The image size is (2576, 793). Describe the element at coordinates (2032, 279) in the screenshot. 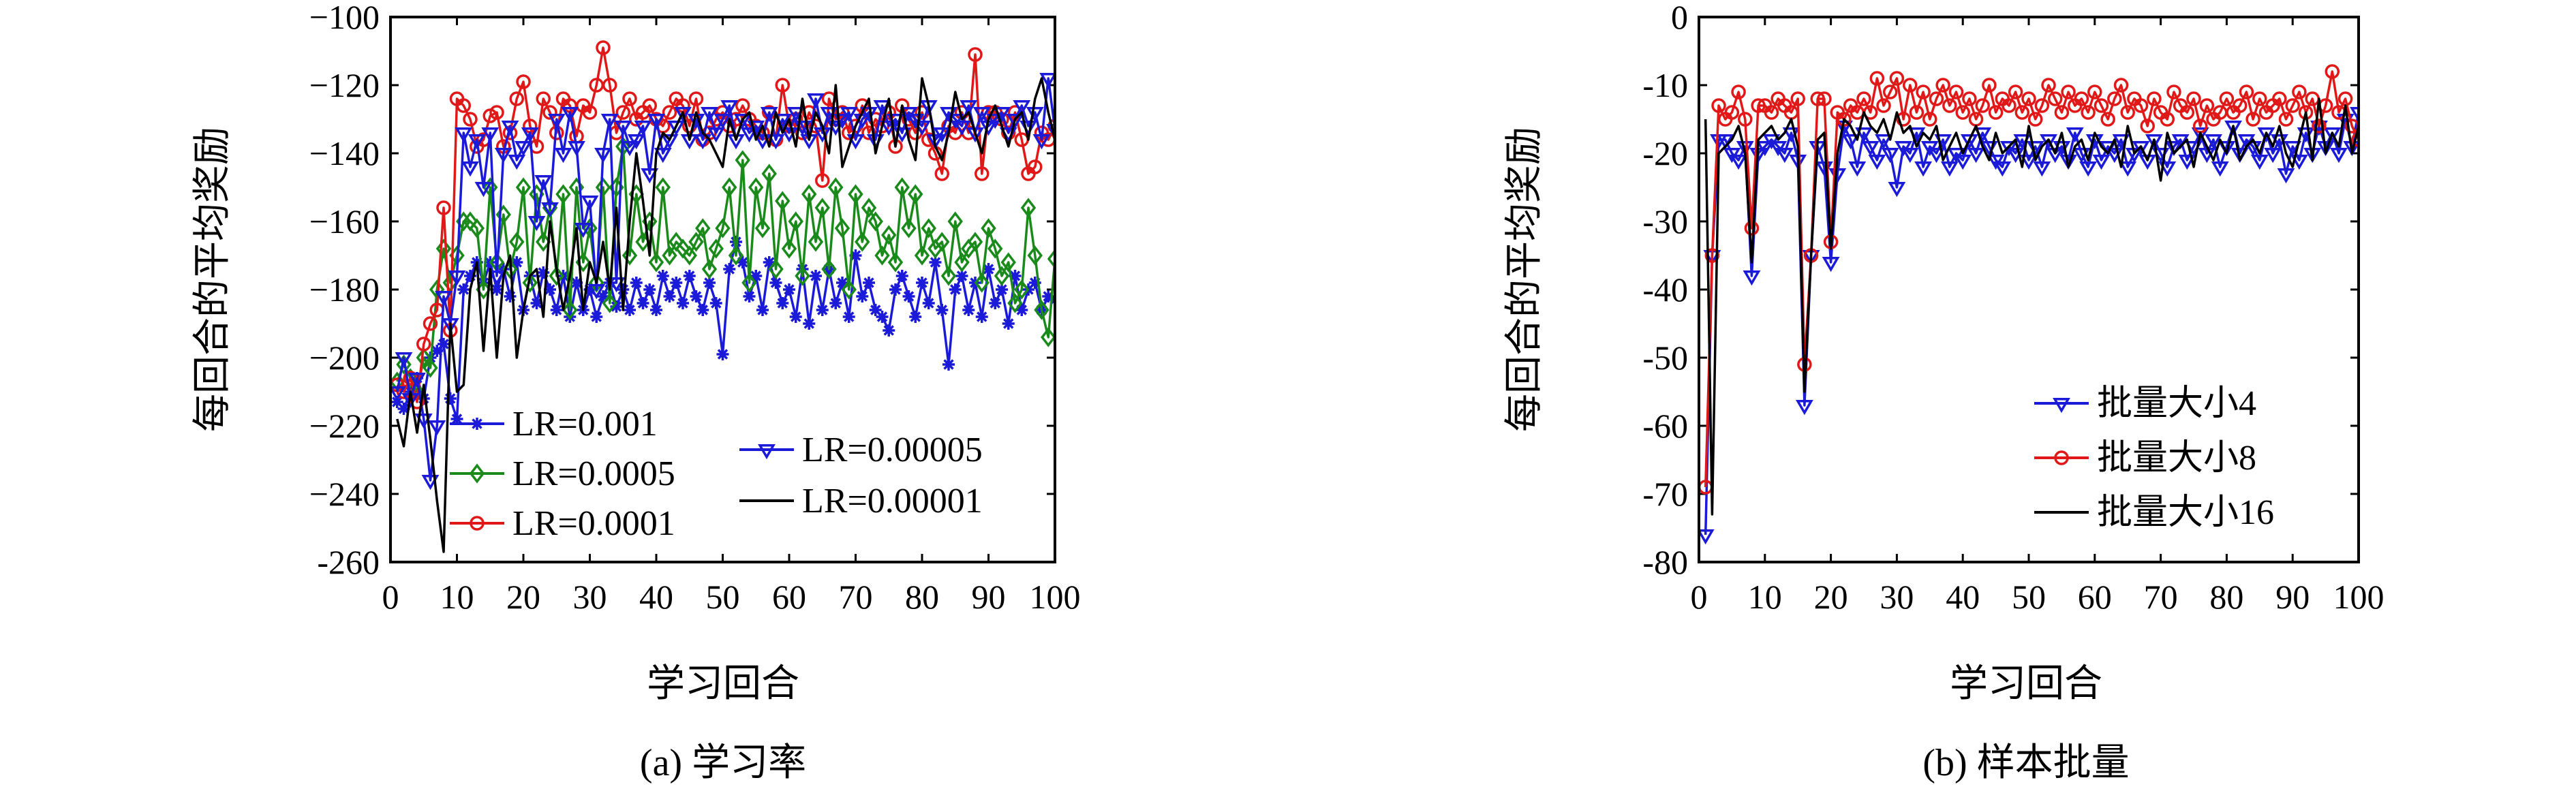

I see `panel-b-series-2-line` at that location.